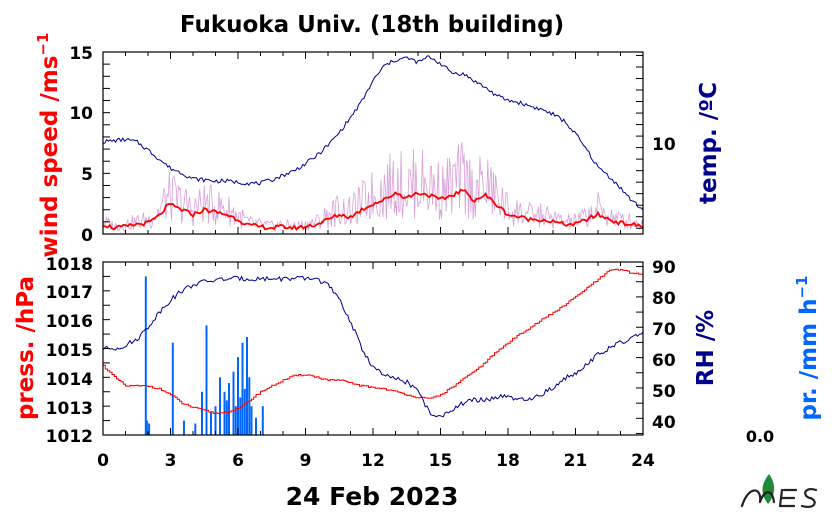 Image resolution: width=834 pixels, height=520 pixels. What do you see at coordinates (50, 157) in the screenshot?
I see `wind-speed-axis-label-text: wind speed /ms` at bounding box center [50, 157].